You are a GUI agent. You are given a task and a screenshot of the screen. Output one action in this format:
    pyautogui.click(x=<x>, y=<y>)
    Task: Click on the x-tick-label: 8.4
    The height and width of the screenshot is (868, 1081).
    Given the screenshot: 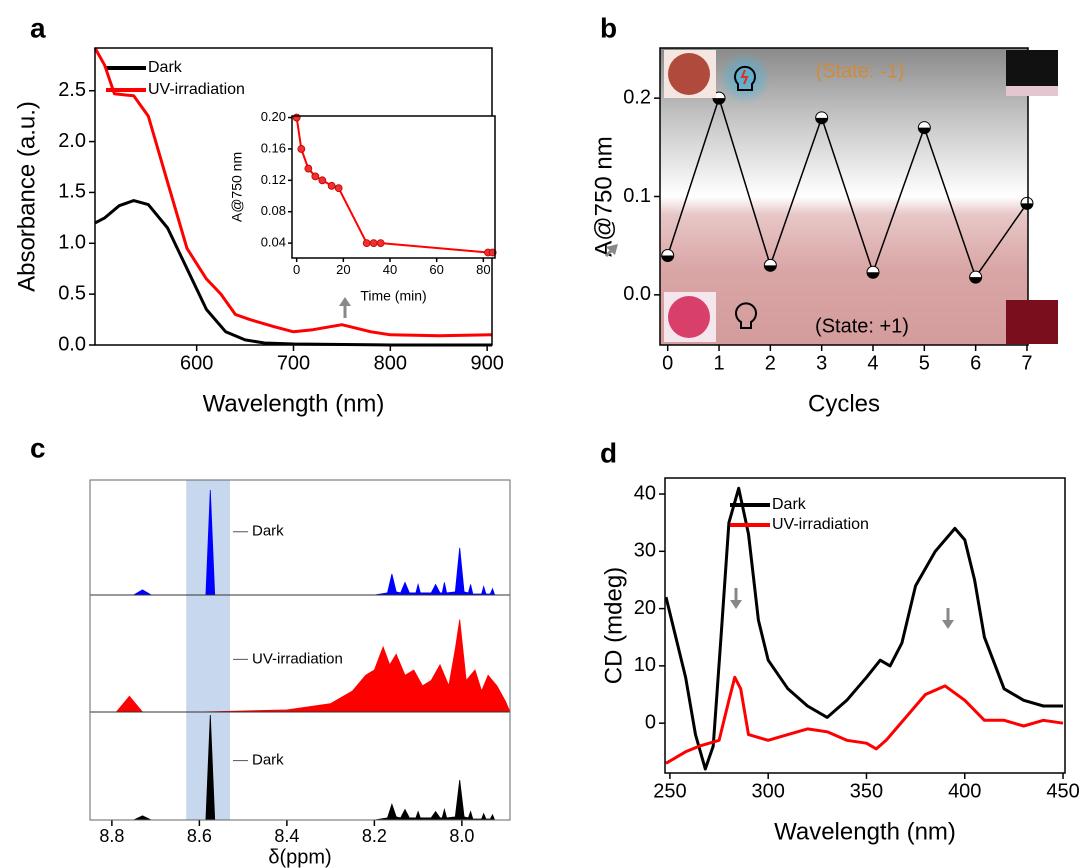 What is the action you would take?
    pyautogui.click(x=286, y=836)
    